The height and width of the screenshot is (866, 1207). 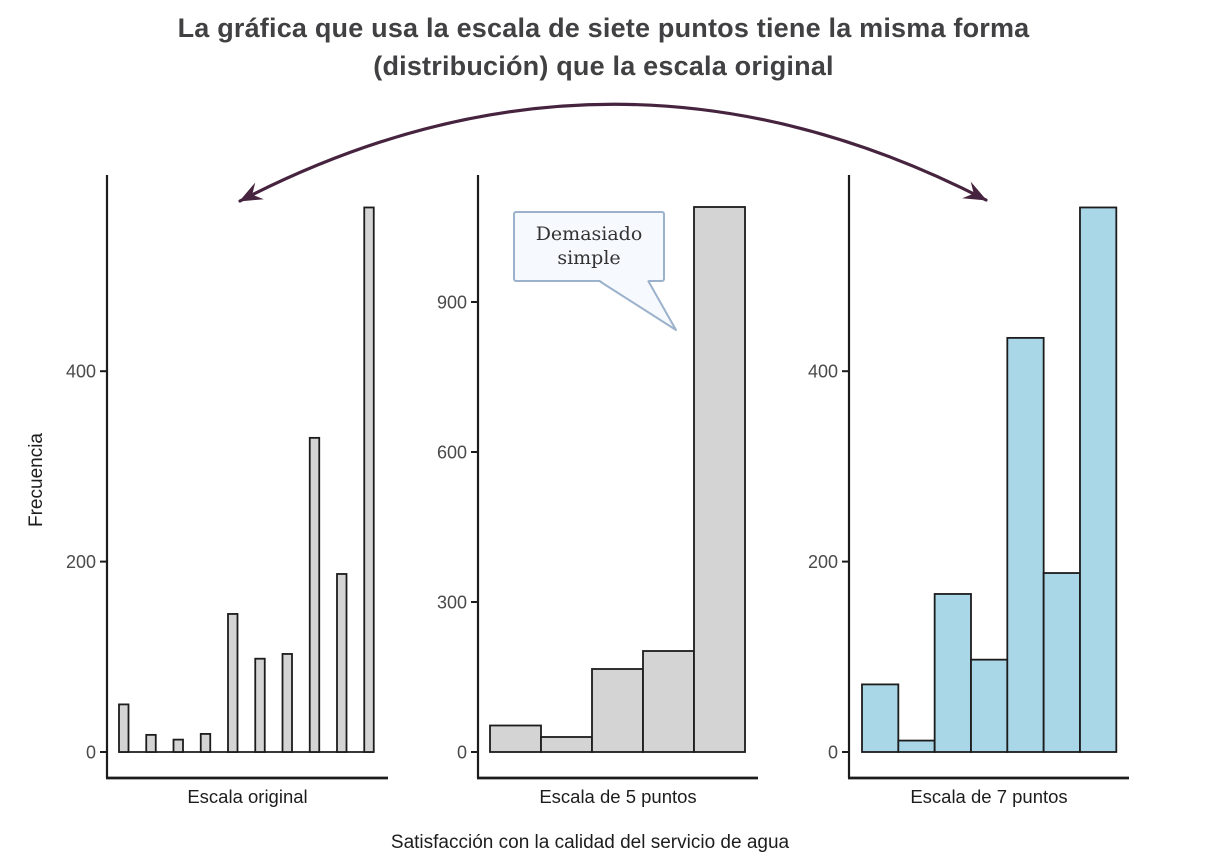 What do you see at coordinates (613, 152) in the screenshot?
I see `comparison-arrow` at bounding box center [613, 152].